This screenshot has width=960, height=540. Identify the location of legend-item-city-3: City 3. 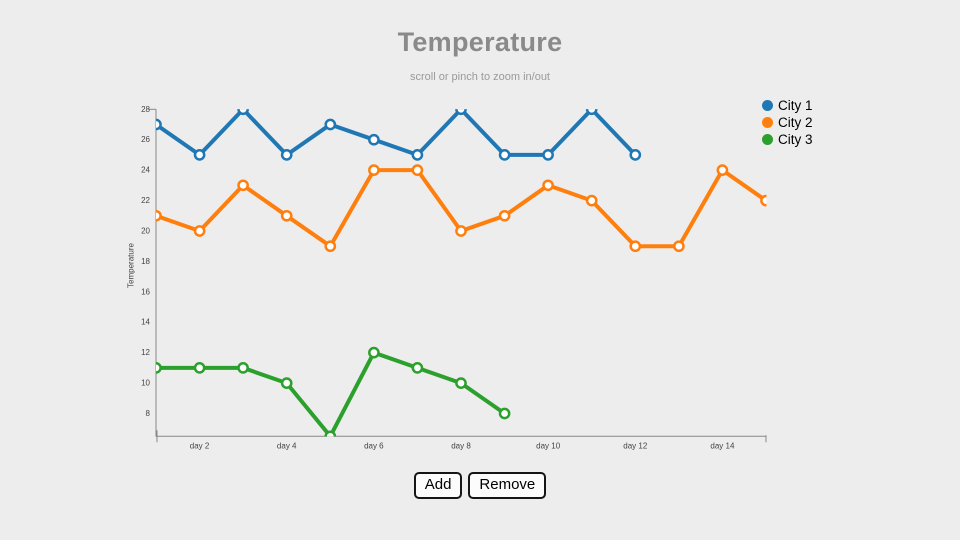
(787, 139).